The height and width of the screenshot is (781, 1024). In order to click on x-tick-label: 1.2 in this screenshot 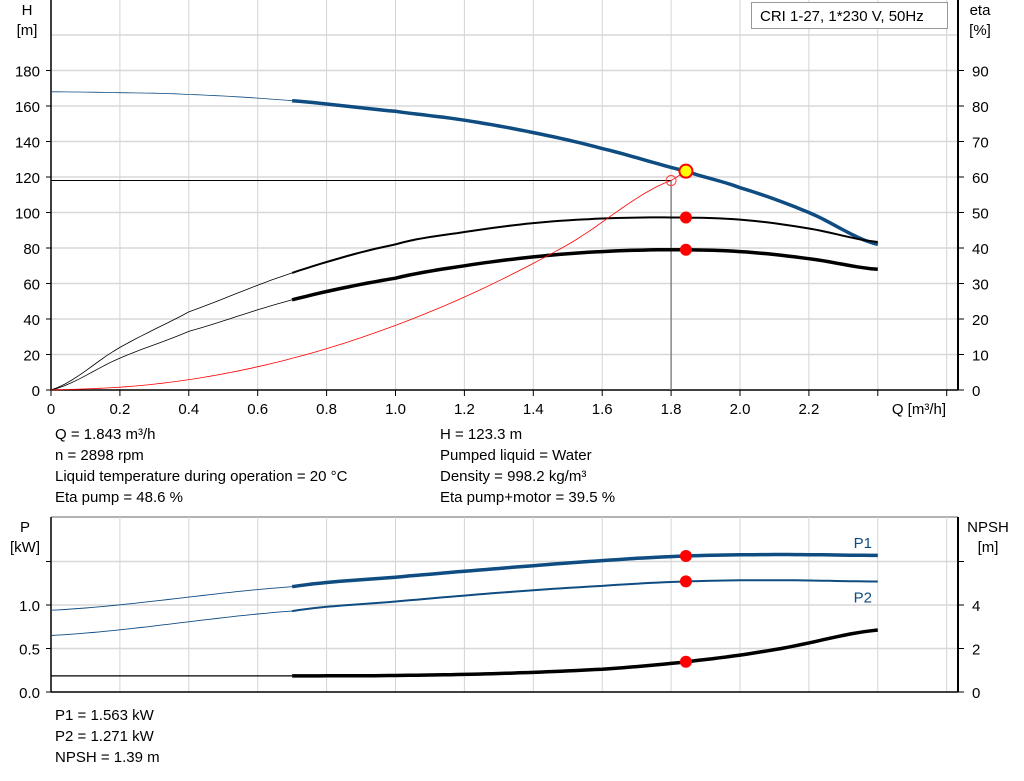, I will do `click(464, 409)`.